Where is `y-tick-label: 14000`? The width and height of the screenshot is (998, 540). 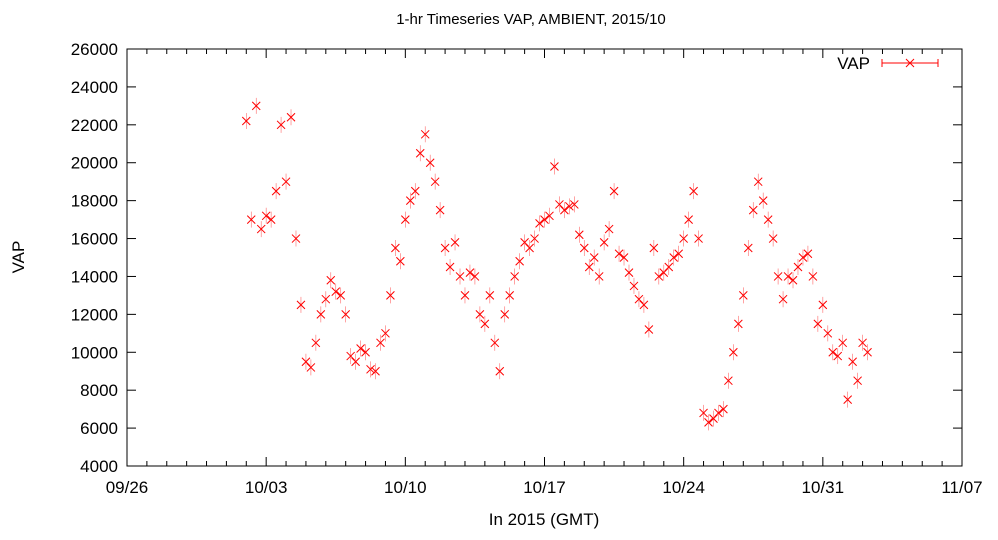 y-tick-label: 14000 is located at coordinates (94, 276).